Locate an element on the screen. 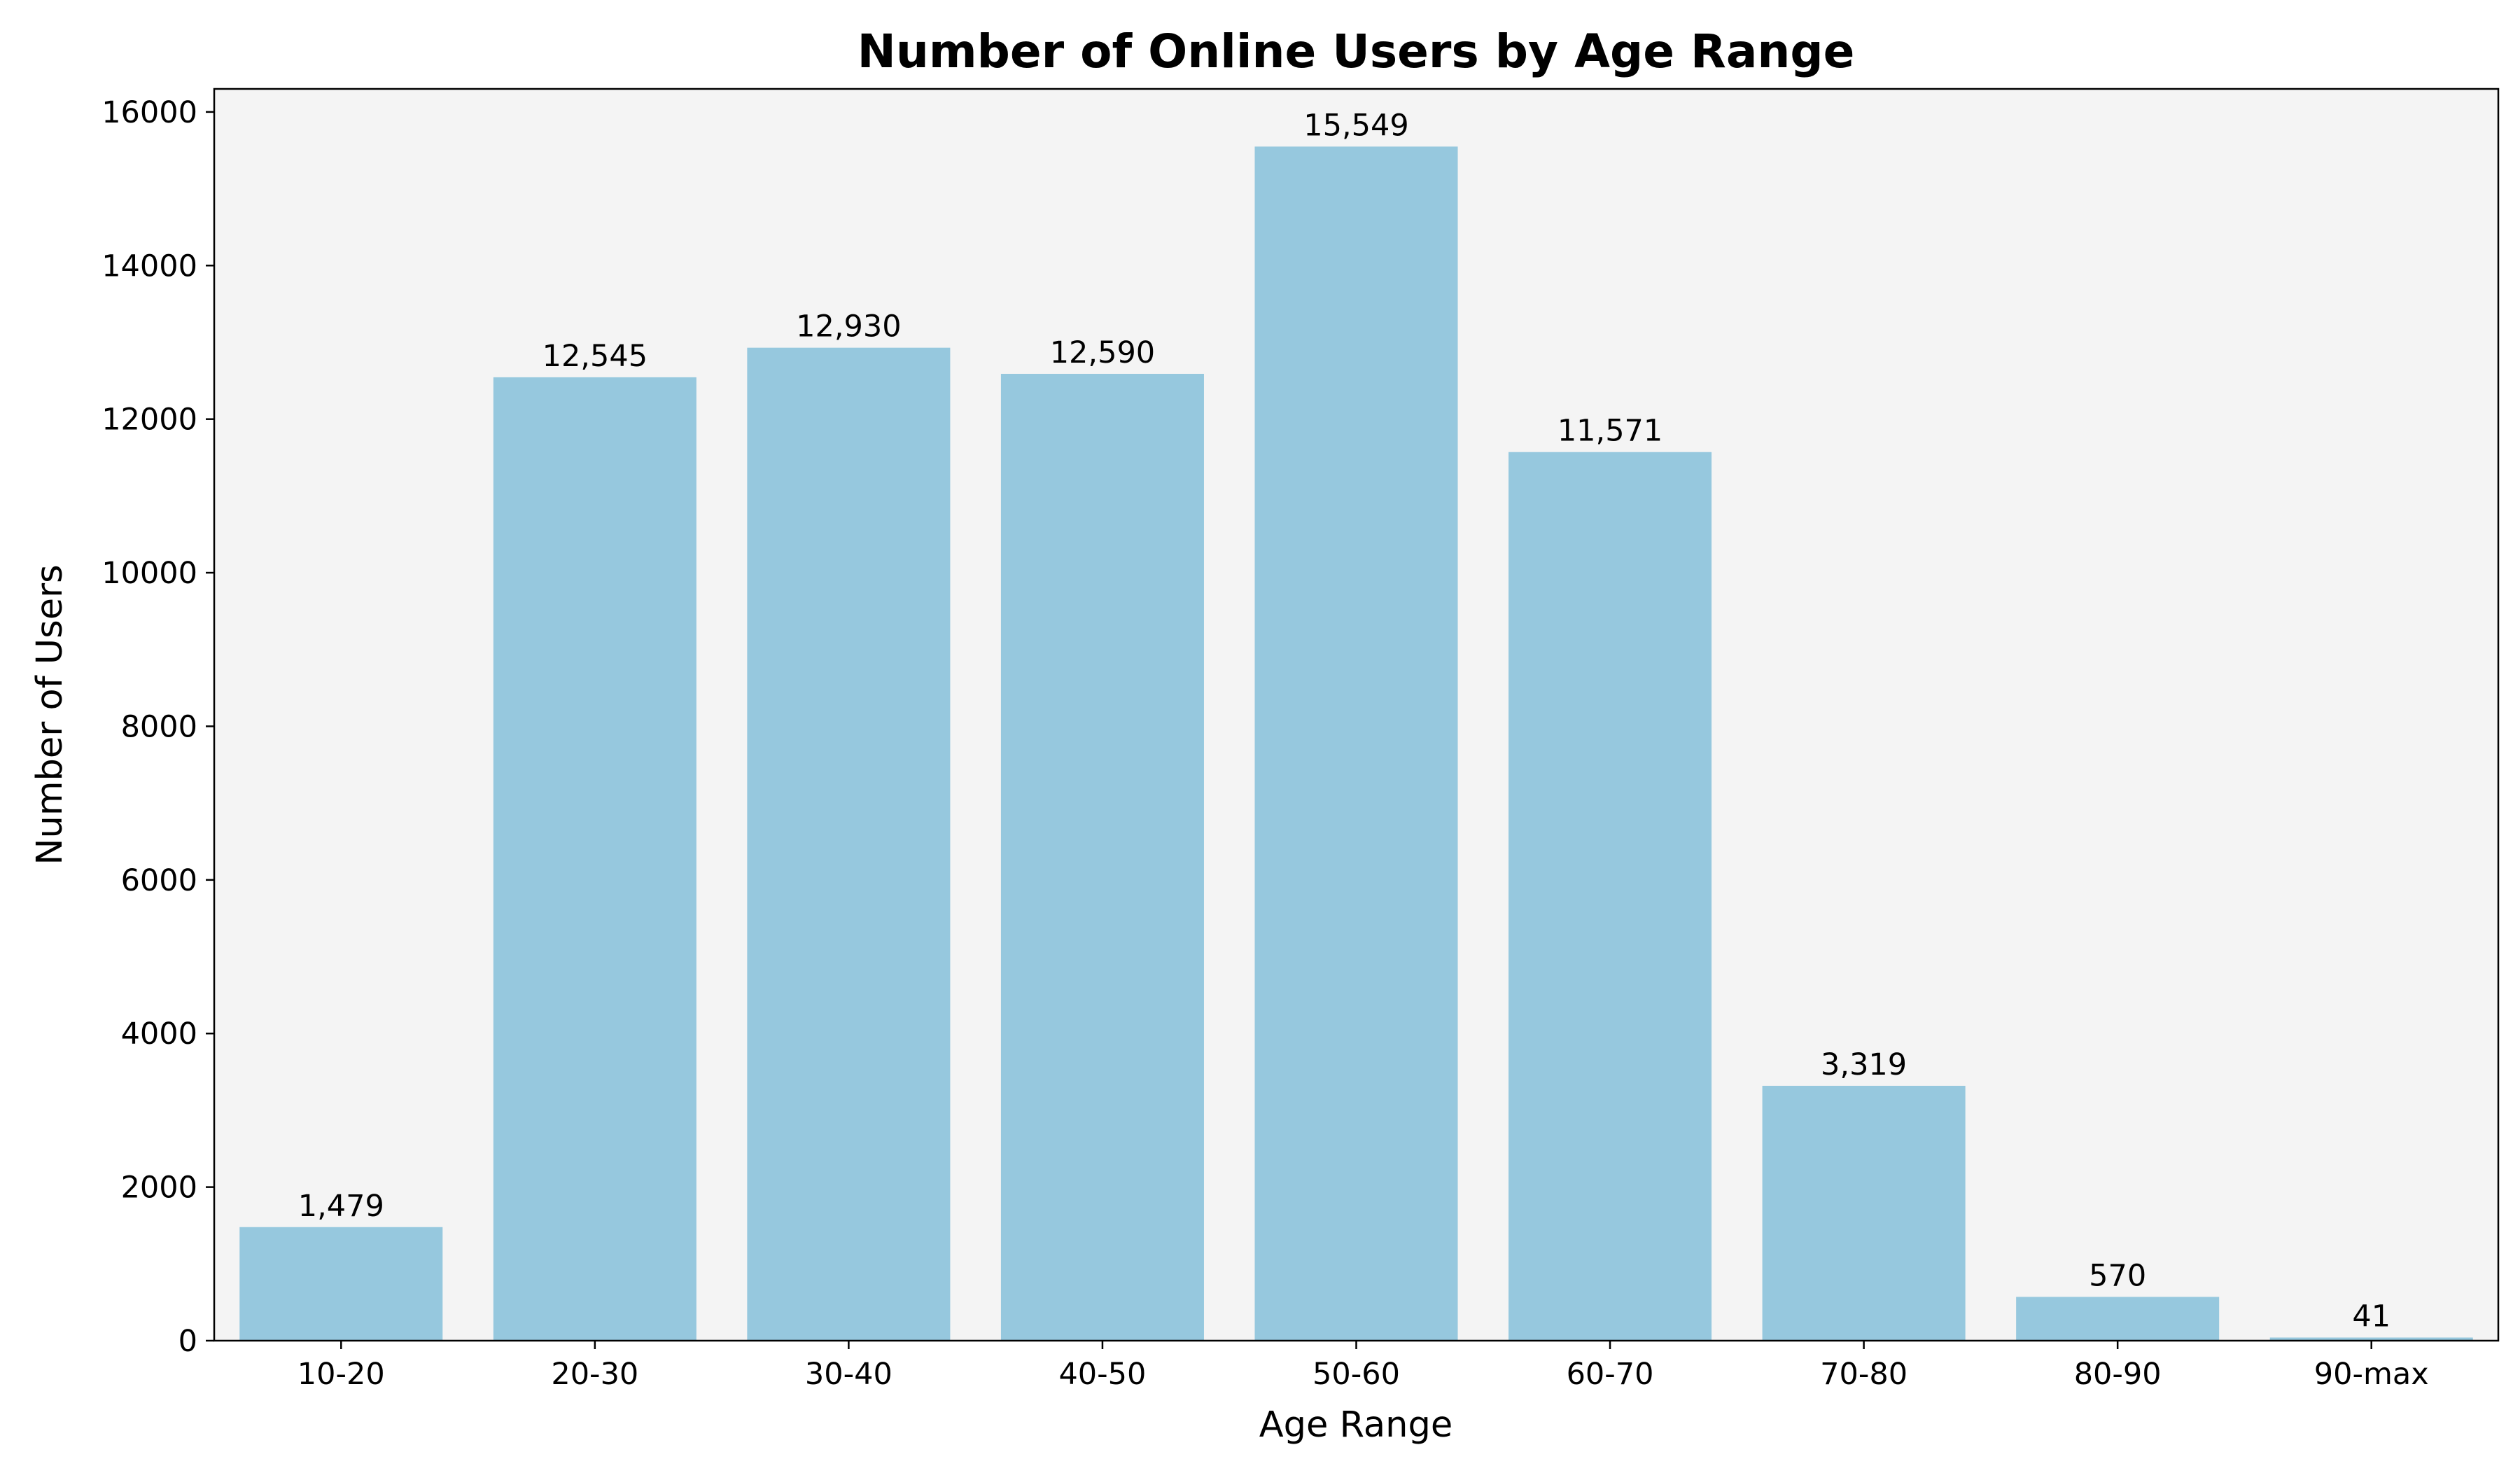 Image resolution: width=2520 pixels, height=1473 pixels. data-label-80-90: 570 is located at coordinates (2117, 1275).